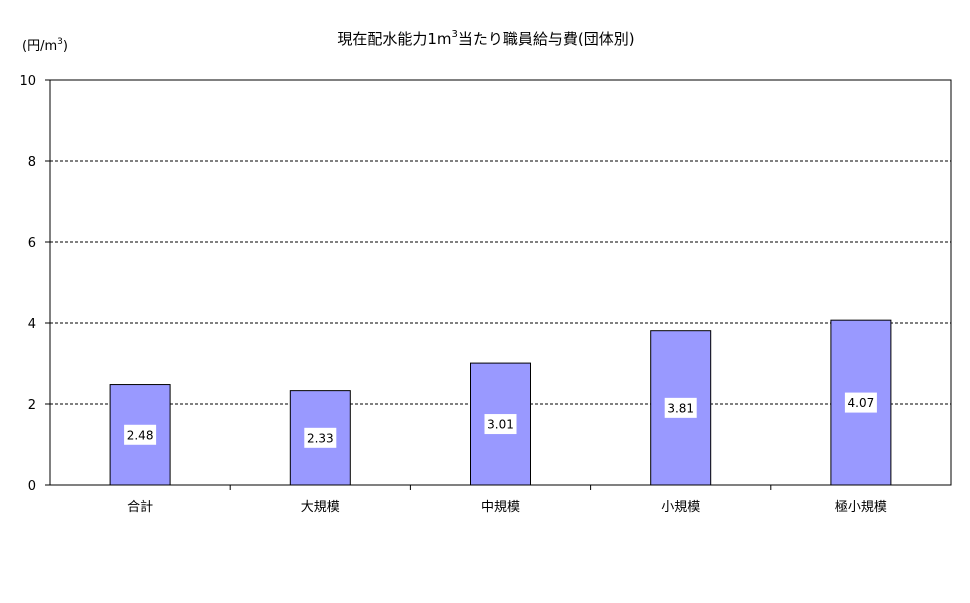 Image resolution: width=970 pixels, height=603 pixels. I want to click on y-tick-label: 2, so click(32, 405).